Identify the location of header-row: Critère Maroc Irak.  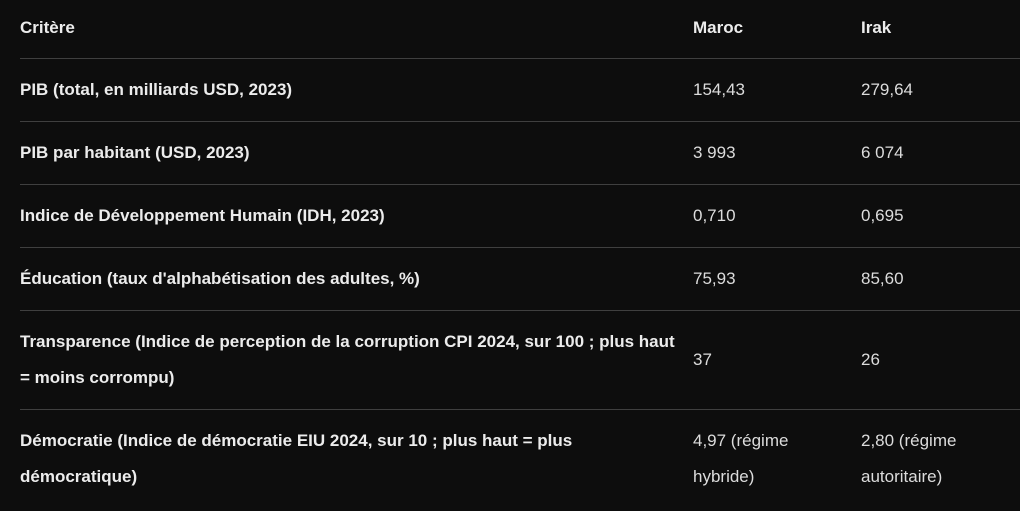
(520, 29).